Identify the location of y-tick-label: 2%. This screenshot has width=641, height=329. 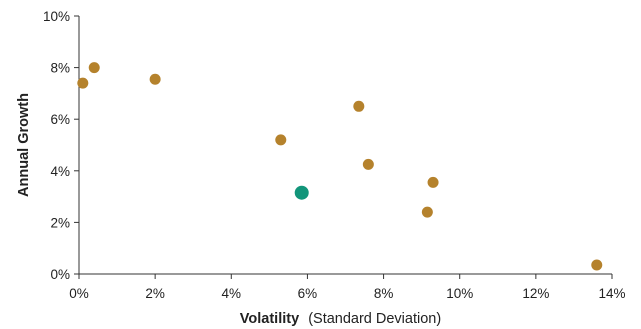
(60, 222).